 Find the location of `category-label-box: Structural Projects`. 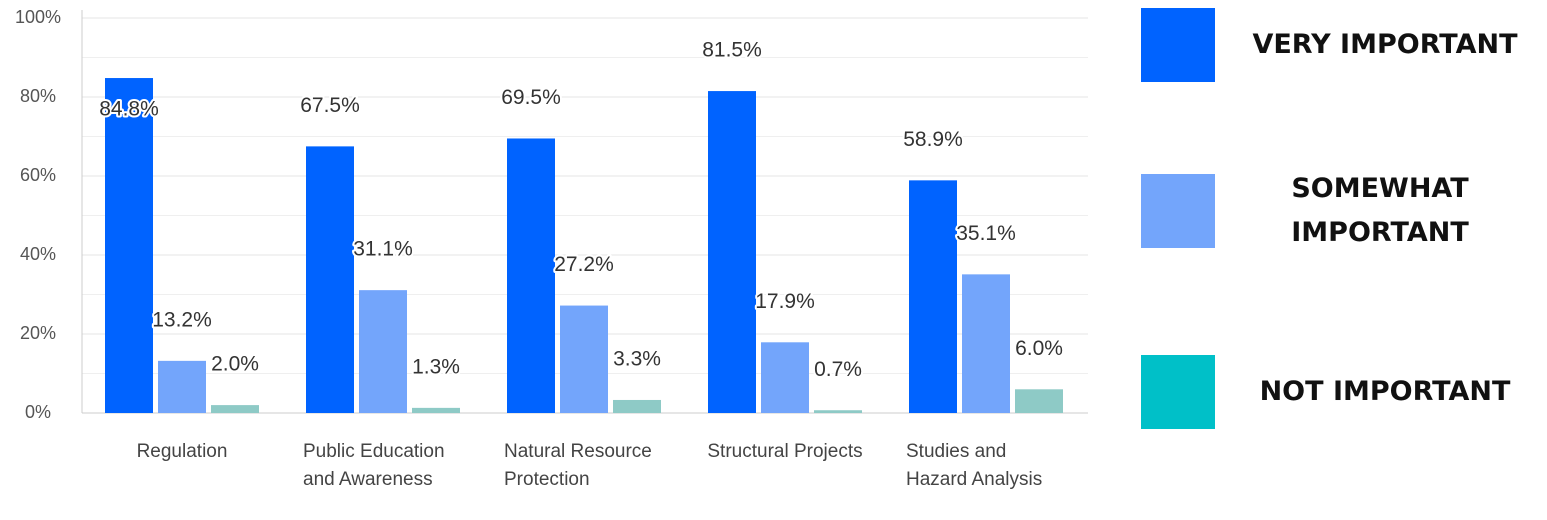

category-label-box: Structural Projects is located at coordinates (785, 452).